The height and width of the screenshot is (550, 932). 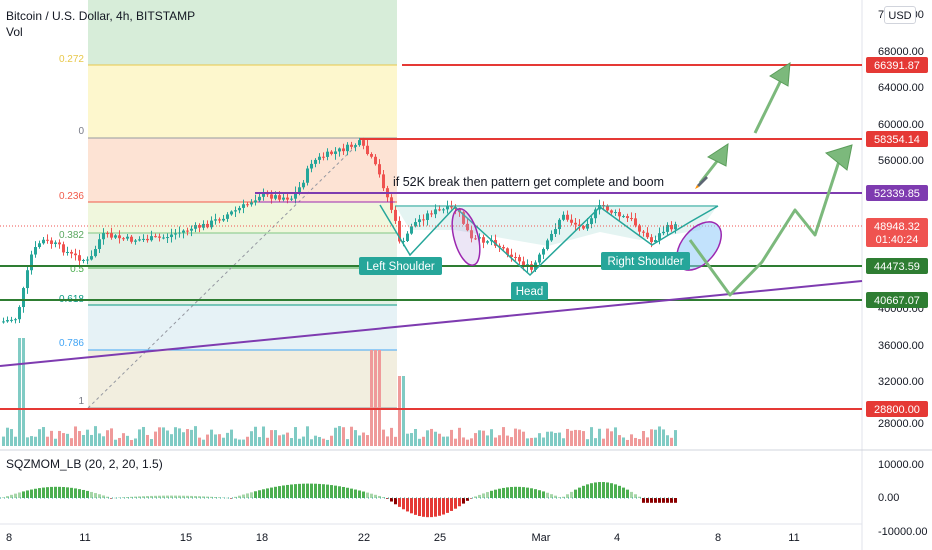 I want to click on arrow-head-mid, so click(x=717, y=155).